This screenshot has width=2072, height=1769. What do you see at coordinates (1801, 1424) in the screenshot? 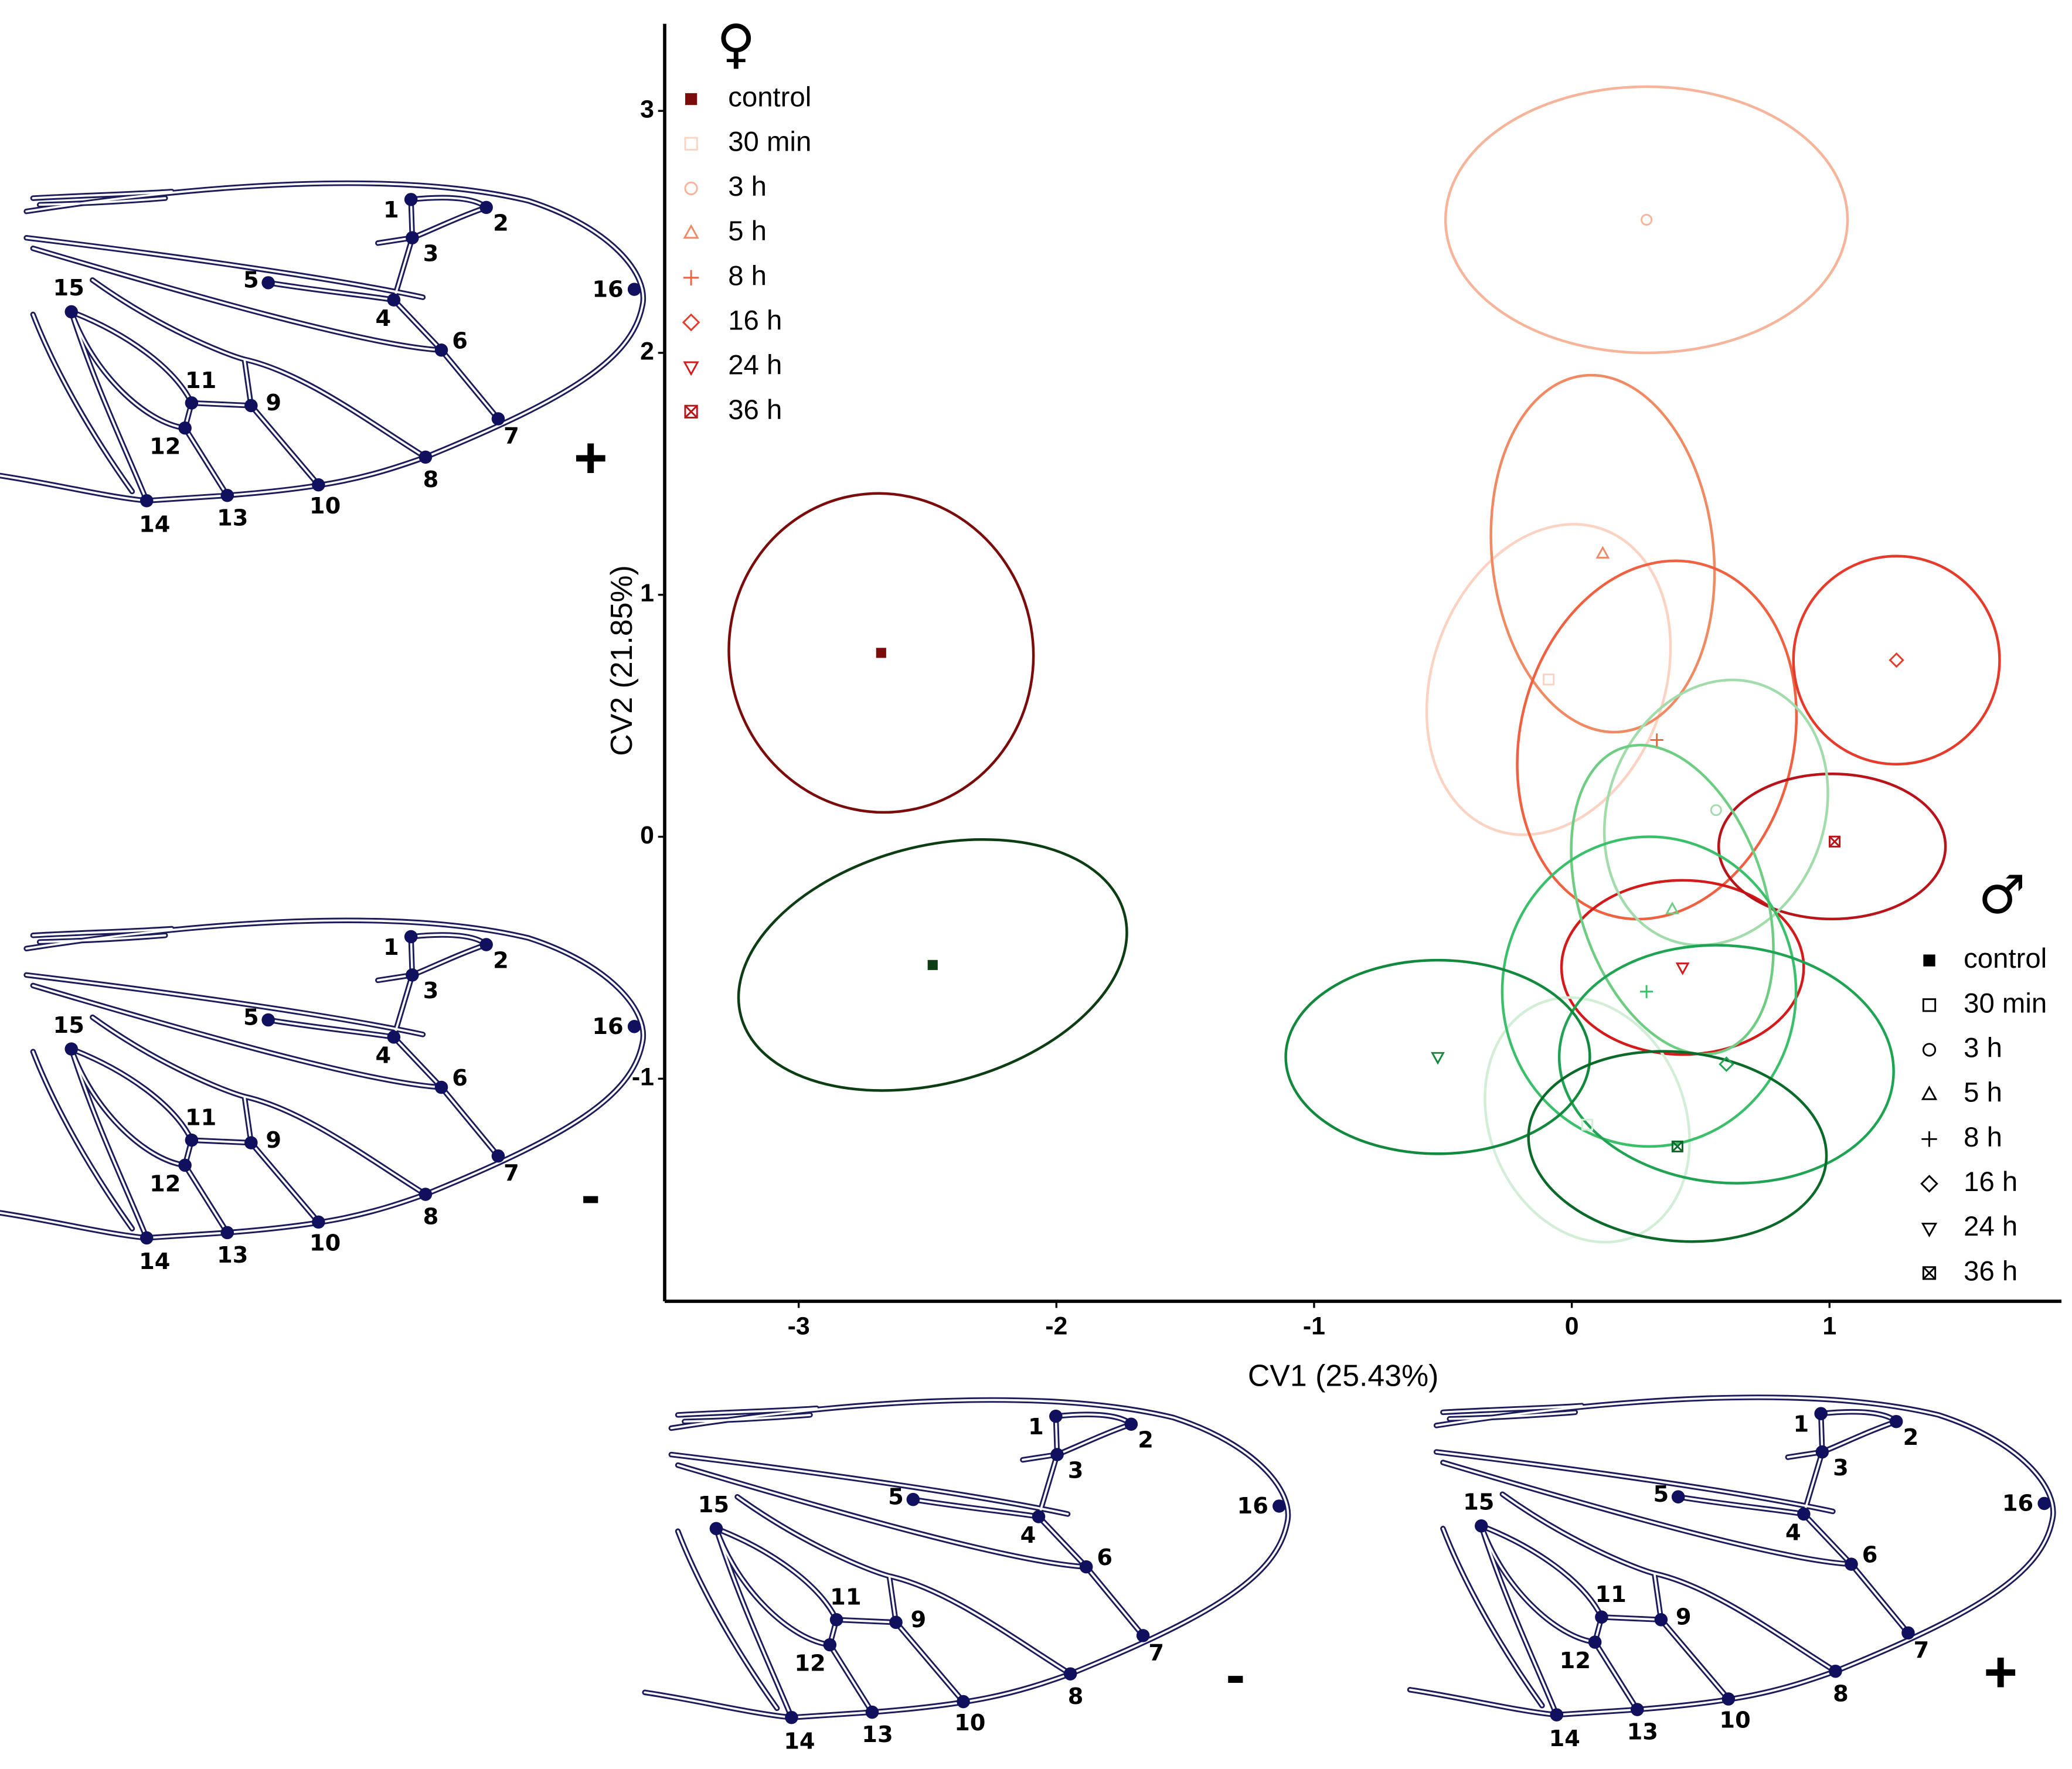
I see `landmark-label: 1` at bounding box center [1801, 1424].